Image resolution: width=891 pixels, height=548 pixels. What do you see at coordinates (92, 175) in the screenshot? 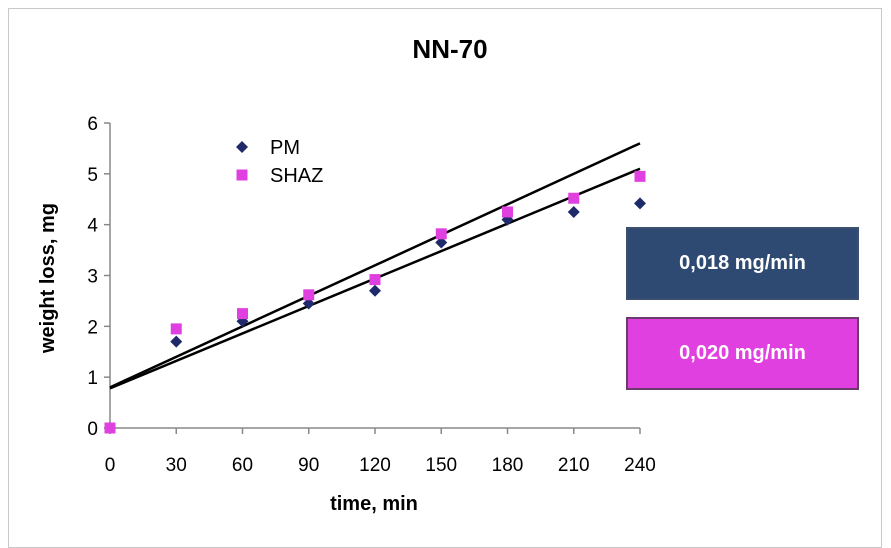
I see `y-tick-label: 5` at bounding box center [92, 175].